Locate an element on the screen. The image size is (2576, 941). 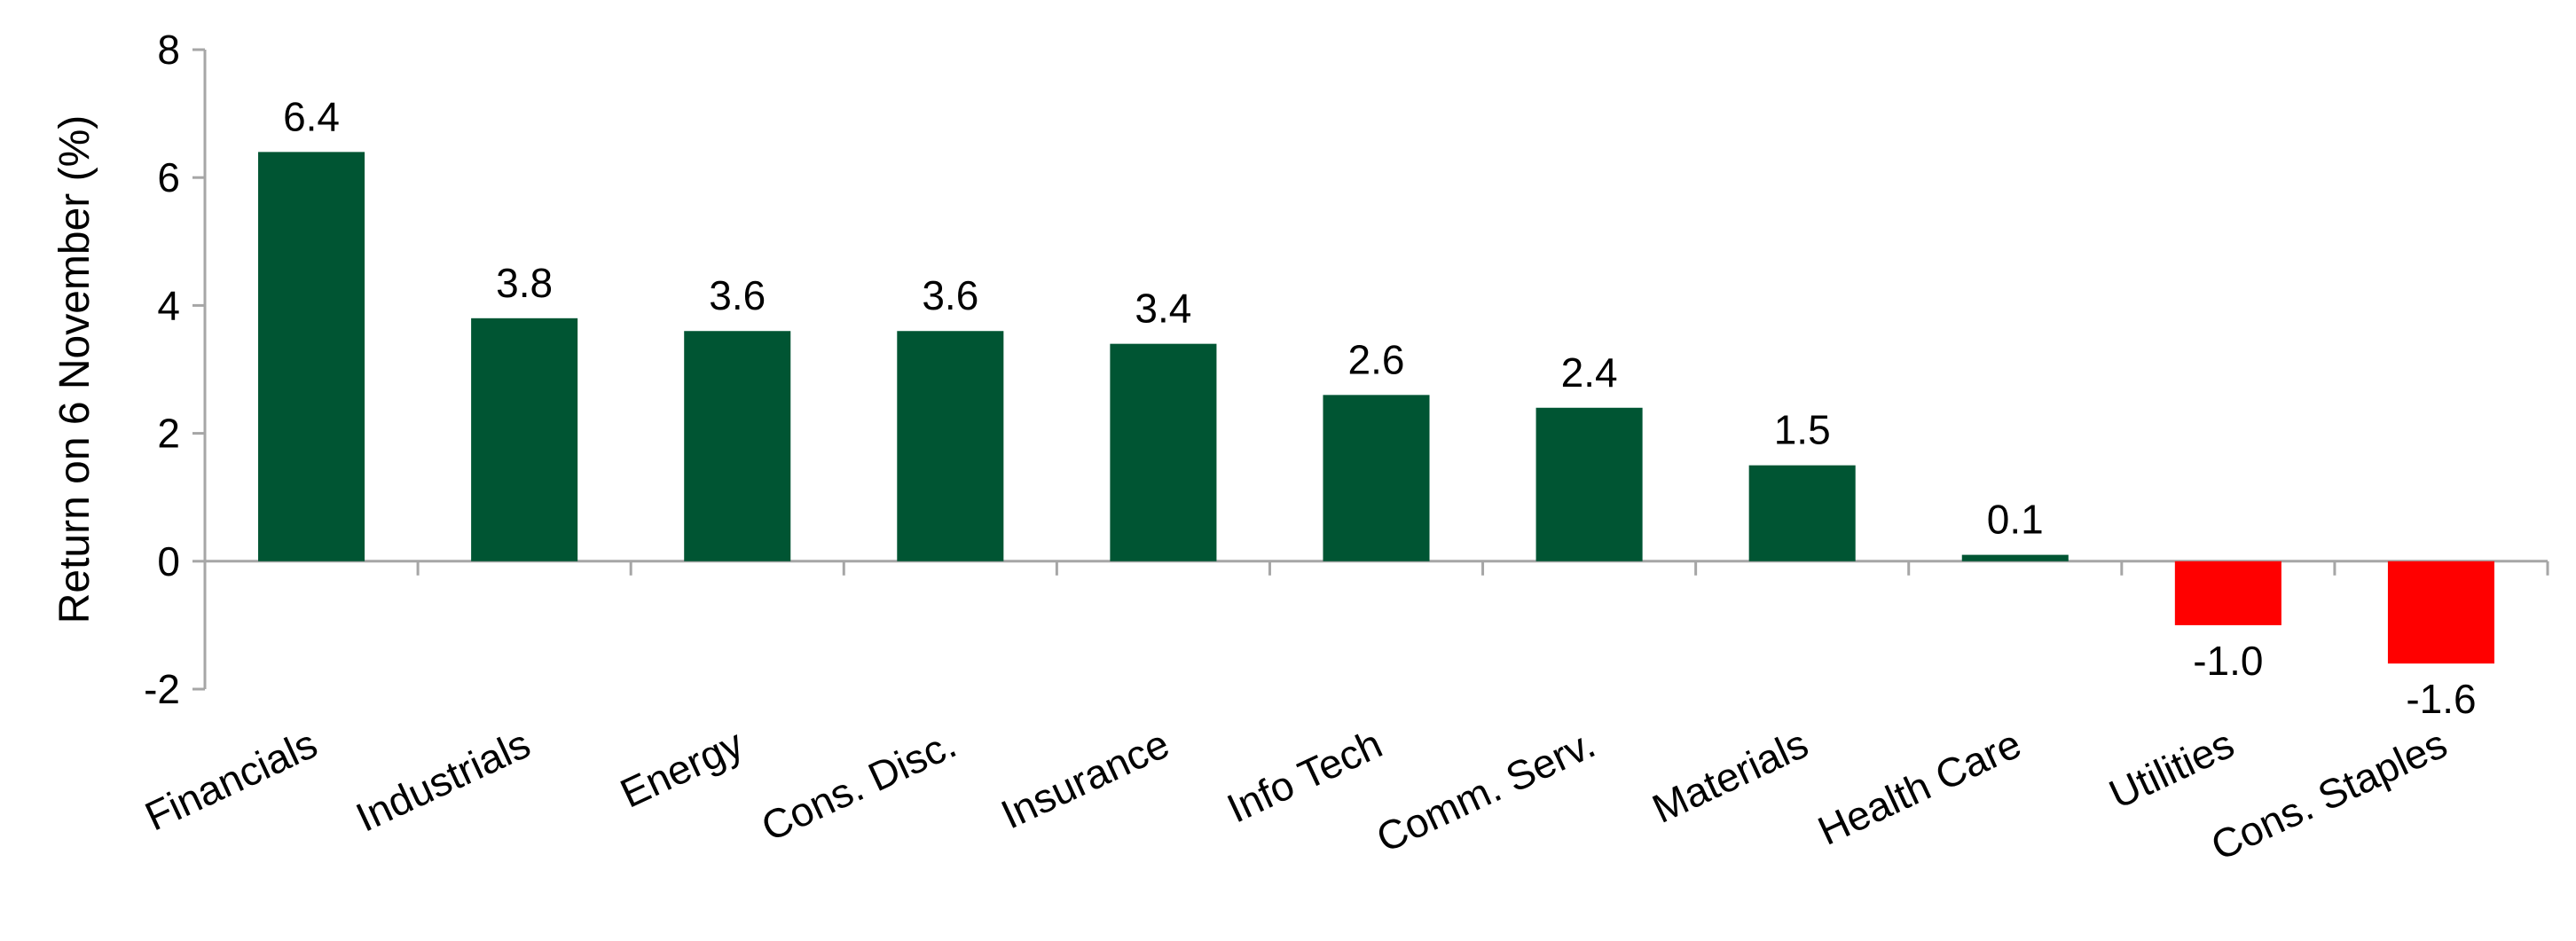
category-label: Health Care is located at coordinates (1919, 787).